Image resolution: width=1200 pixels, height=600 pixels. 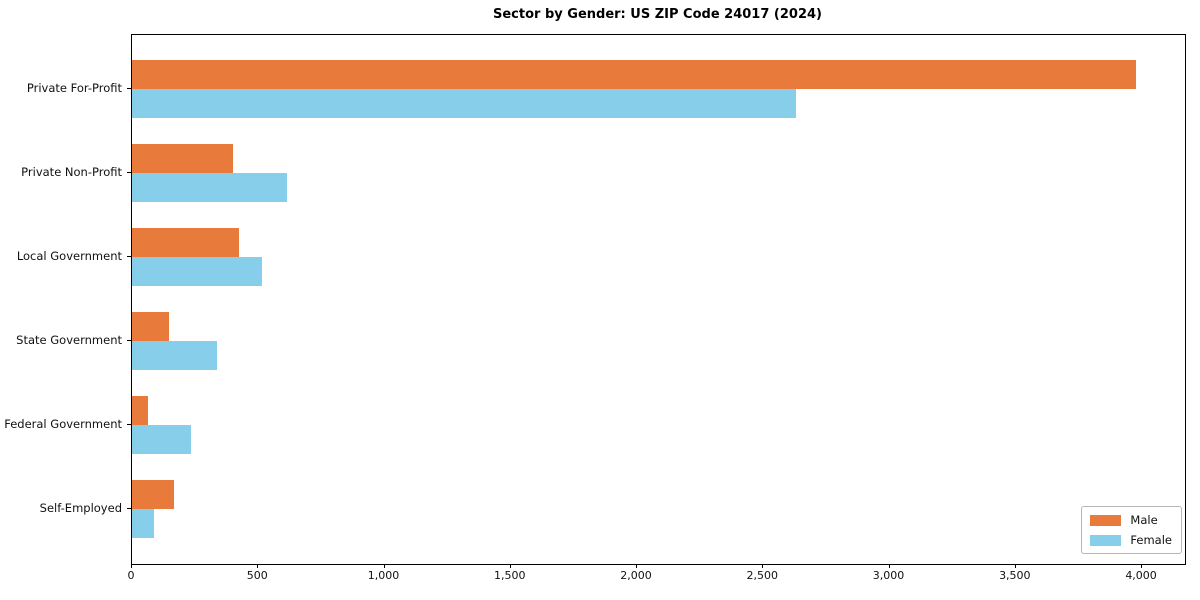 I want to click on legend-female-label: Female, so click(x=1151, y=540).